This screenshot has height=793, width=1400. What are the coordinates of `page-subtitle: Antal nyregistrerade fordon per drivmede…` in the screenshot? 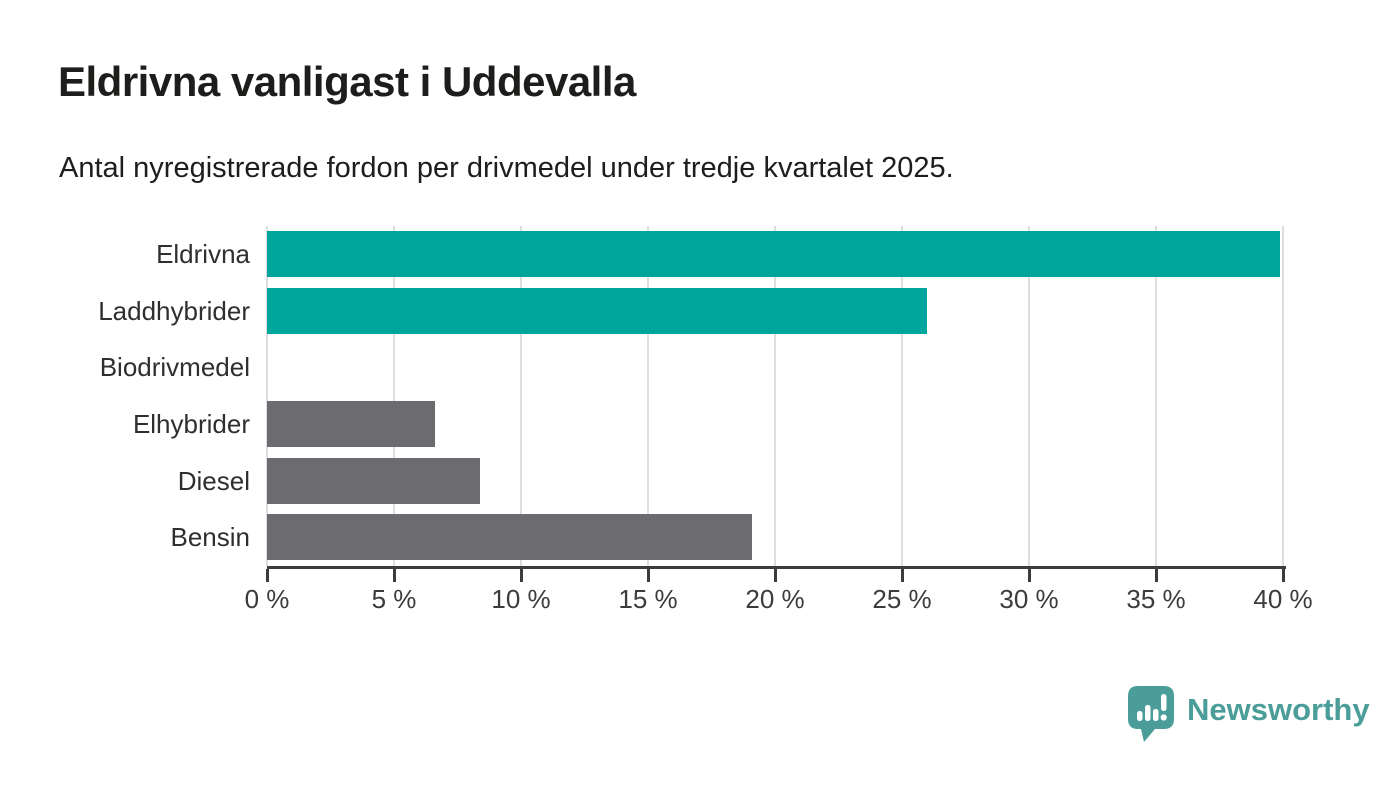 It's located at (506, 168).